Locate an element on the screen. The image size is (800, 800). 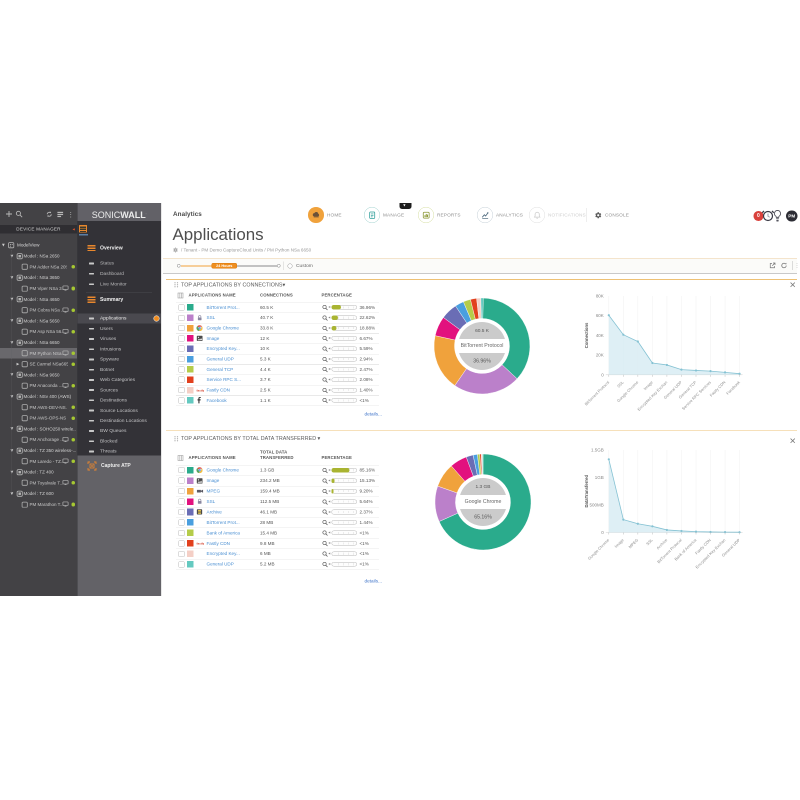
svg-text: Facebook is located at coordinates (733, 388).